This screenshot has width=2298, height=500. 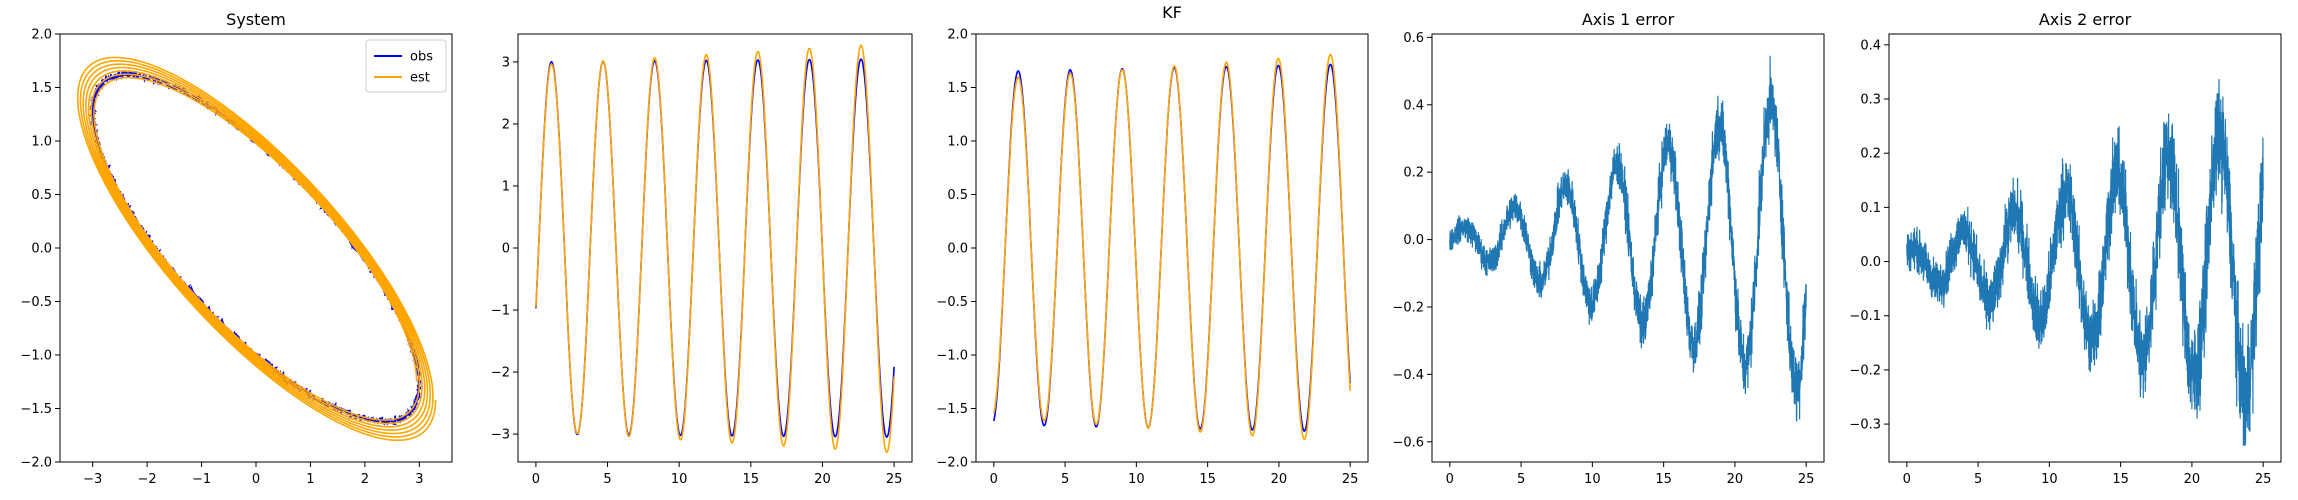 What do you see at coordinates (1865, 316) in the screenshot?
I see `y-tick-label: −0.1` at bounding box center [1865, 316].